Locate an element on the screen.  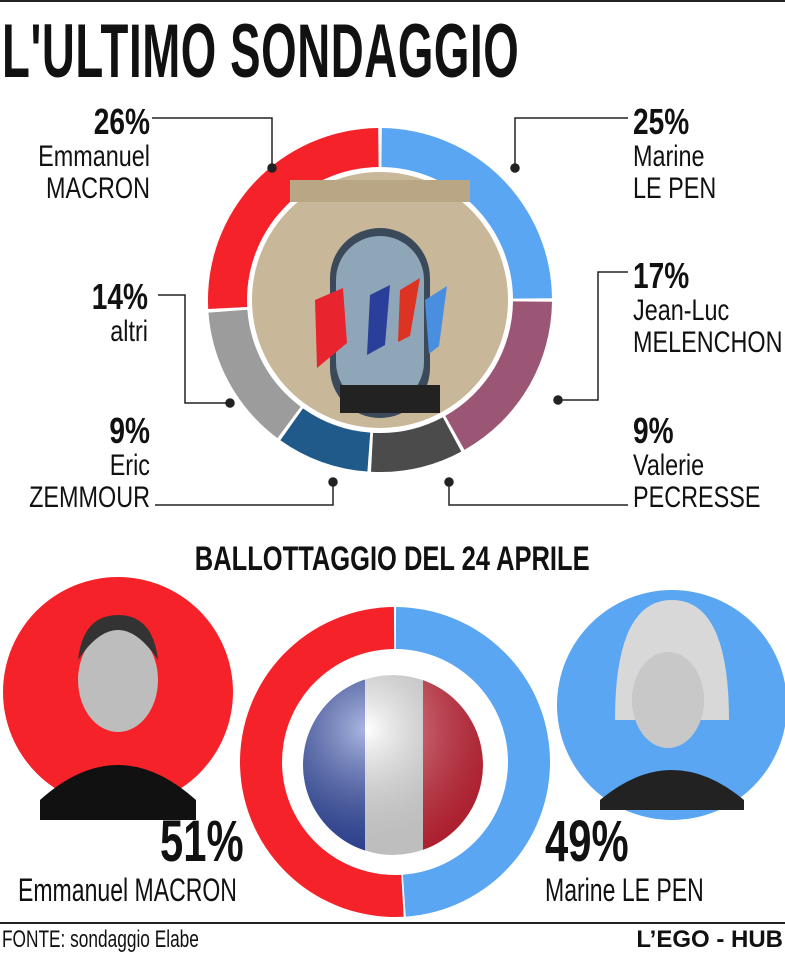
pct-text: 49% is located at coordinates (587, 841).